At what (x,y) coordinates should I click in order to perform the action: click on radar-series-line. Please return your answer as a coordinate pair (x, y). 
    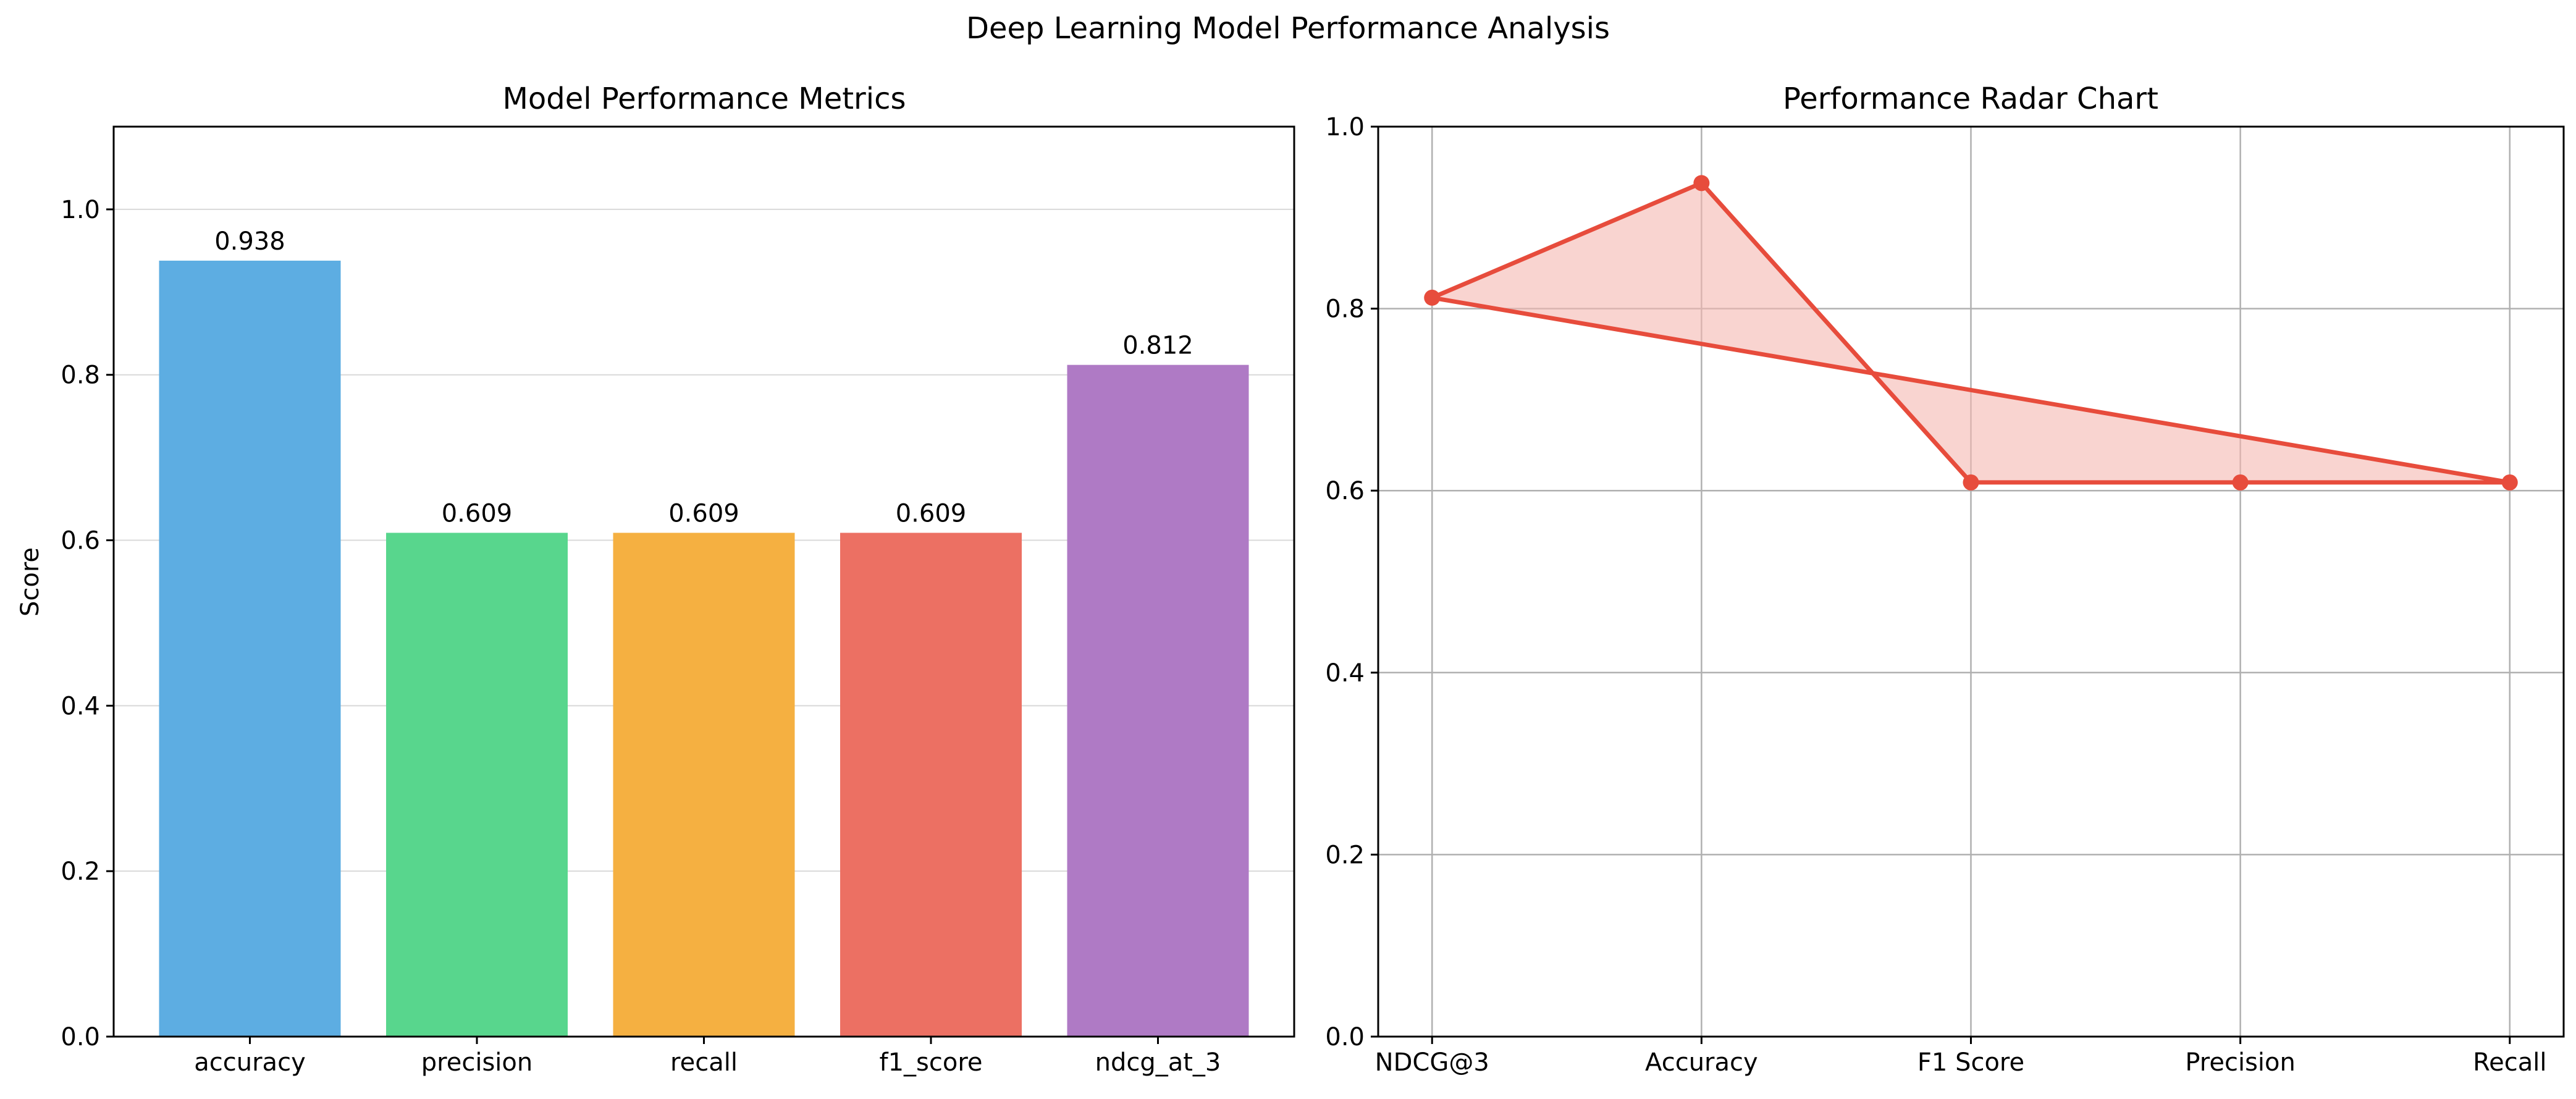
    Looking at the image, I should click on (1971, 333).